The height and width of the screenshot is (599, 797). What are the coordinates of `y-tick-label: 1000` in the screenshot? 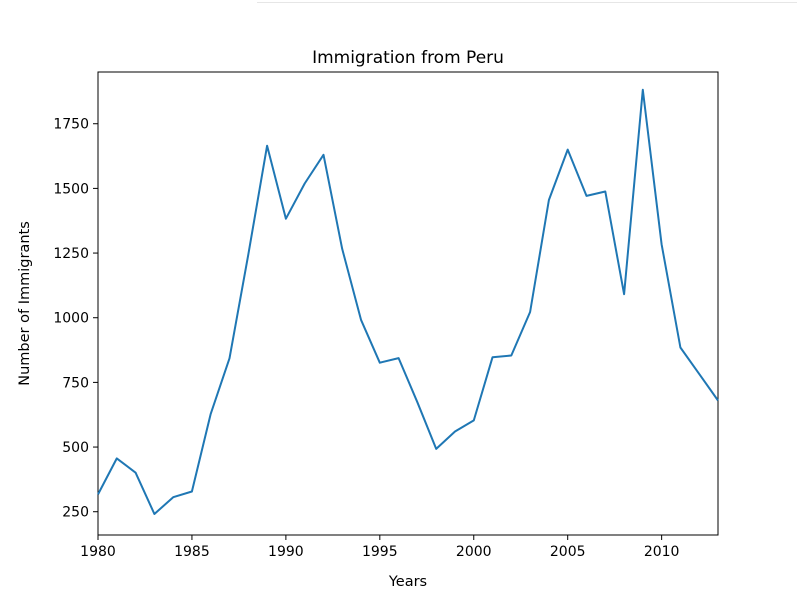 It's located at (71, 319).